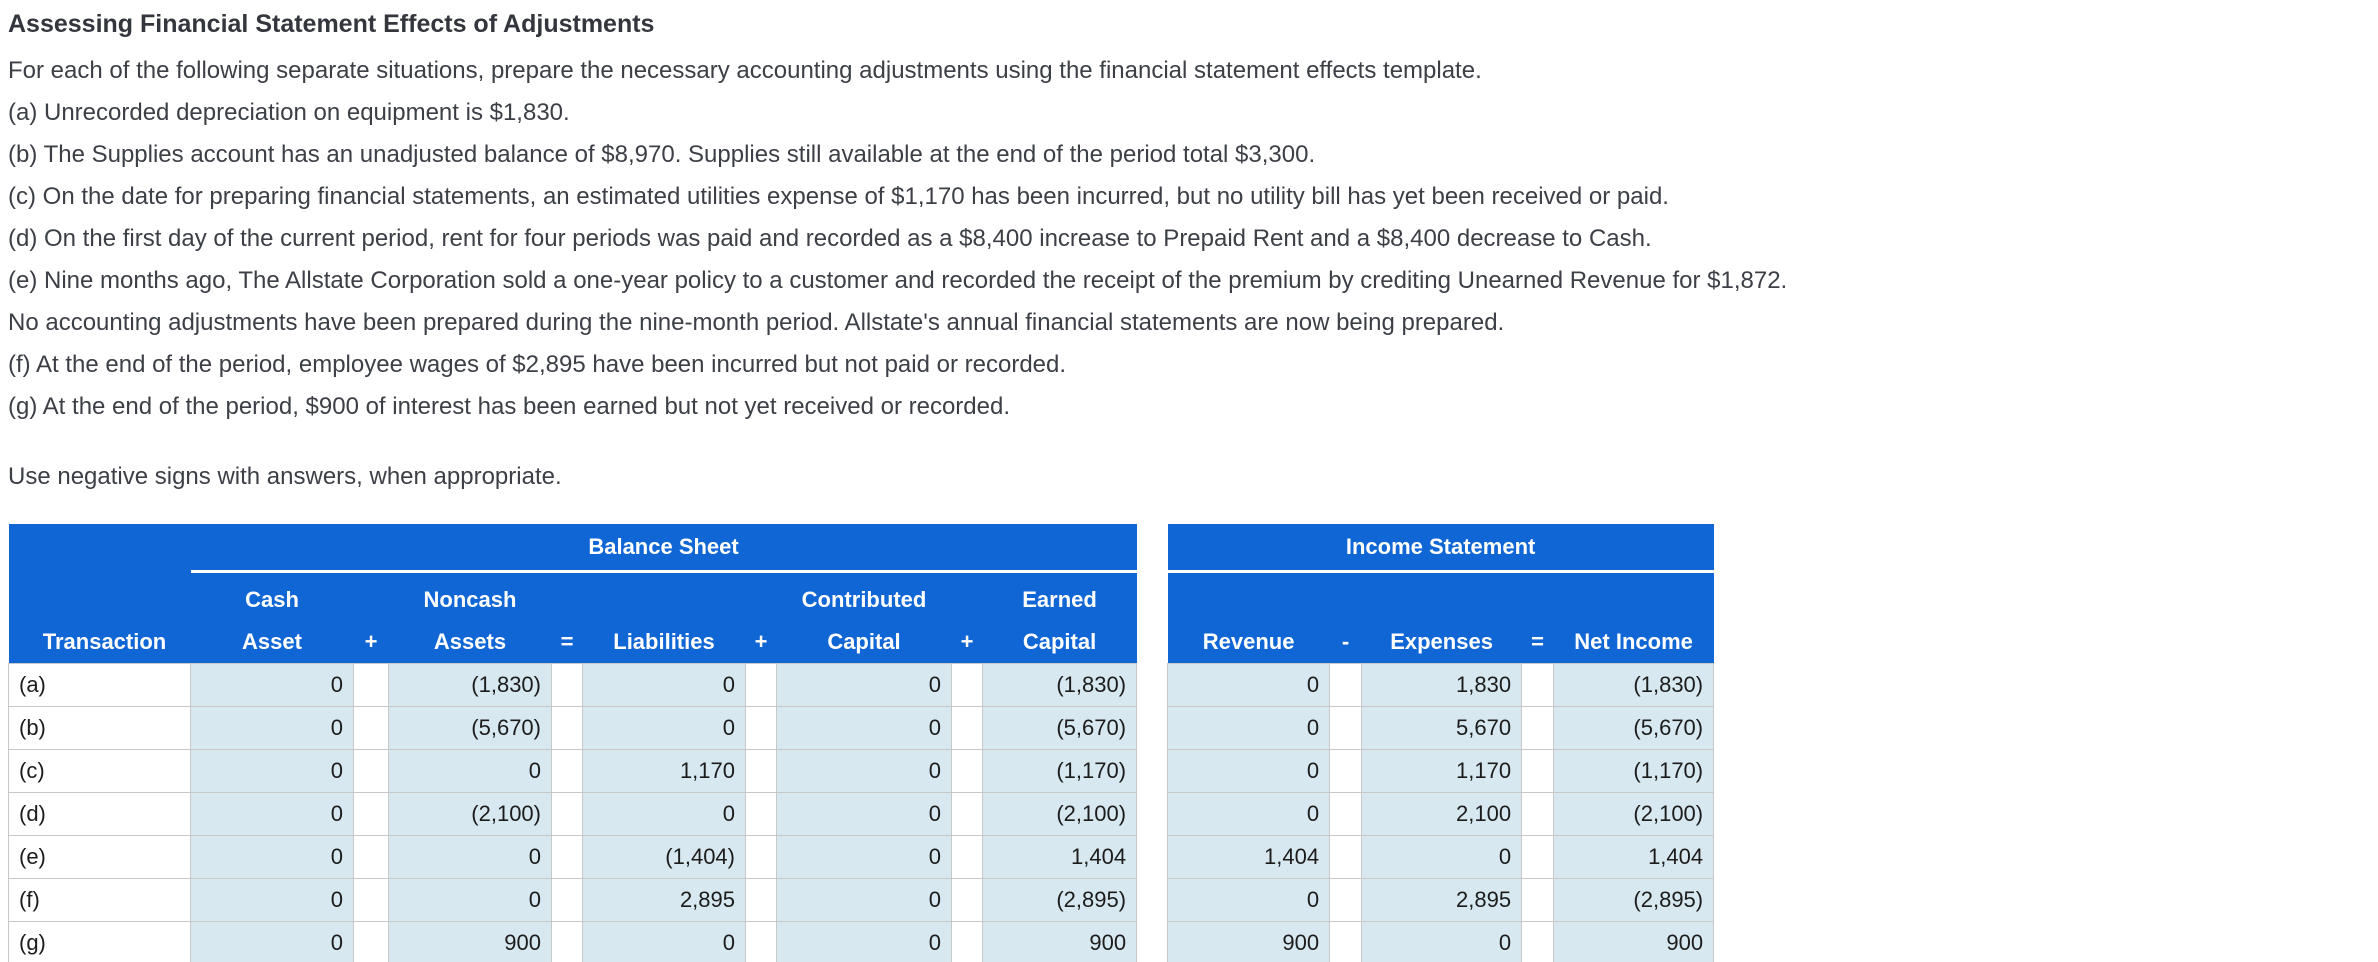 The width and height of the screenshot is (2378, 962). What do you see at coordinates (1634, 900) in the screenshot?
I see `net-income-input: (2,895)` at bounding box center [1634, 900].